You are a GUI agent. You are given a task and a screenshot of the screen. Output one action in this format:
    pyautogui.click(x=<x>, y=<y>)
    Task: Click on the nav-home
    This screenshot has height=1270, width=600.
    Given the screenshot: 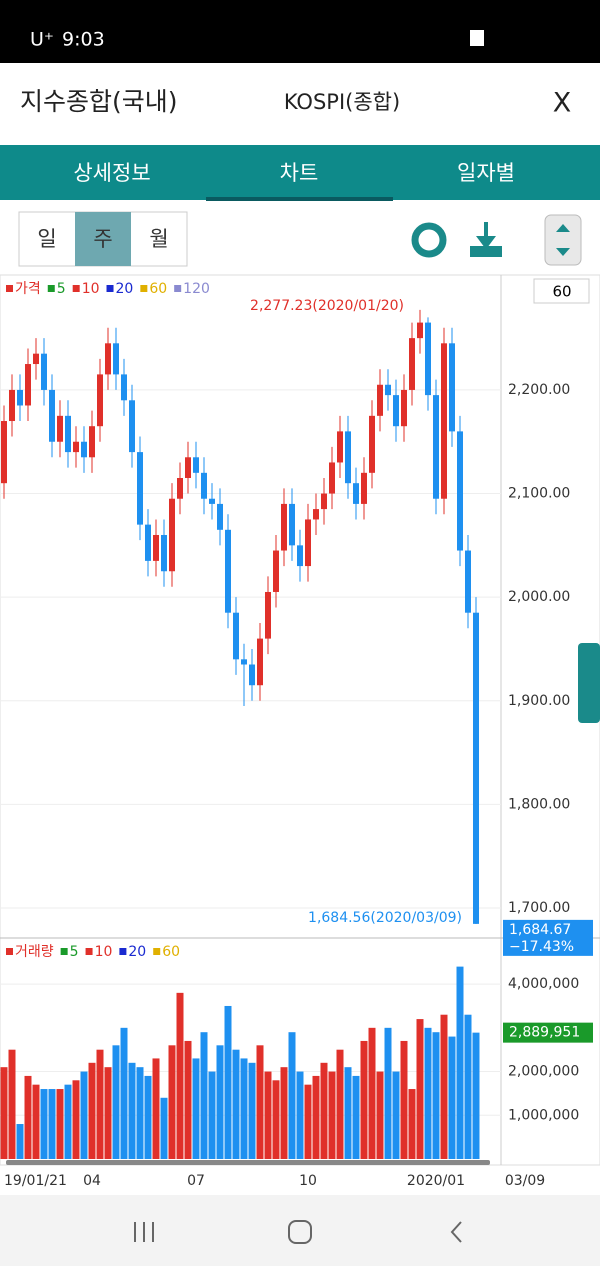 What is the action you would take?
    pyautogui.click(x=300, y=1232)
    